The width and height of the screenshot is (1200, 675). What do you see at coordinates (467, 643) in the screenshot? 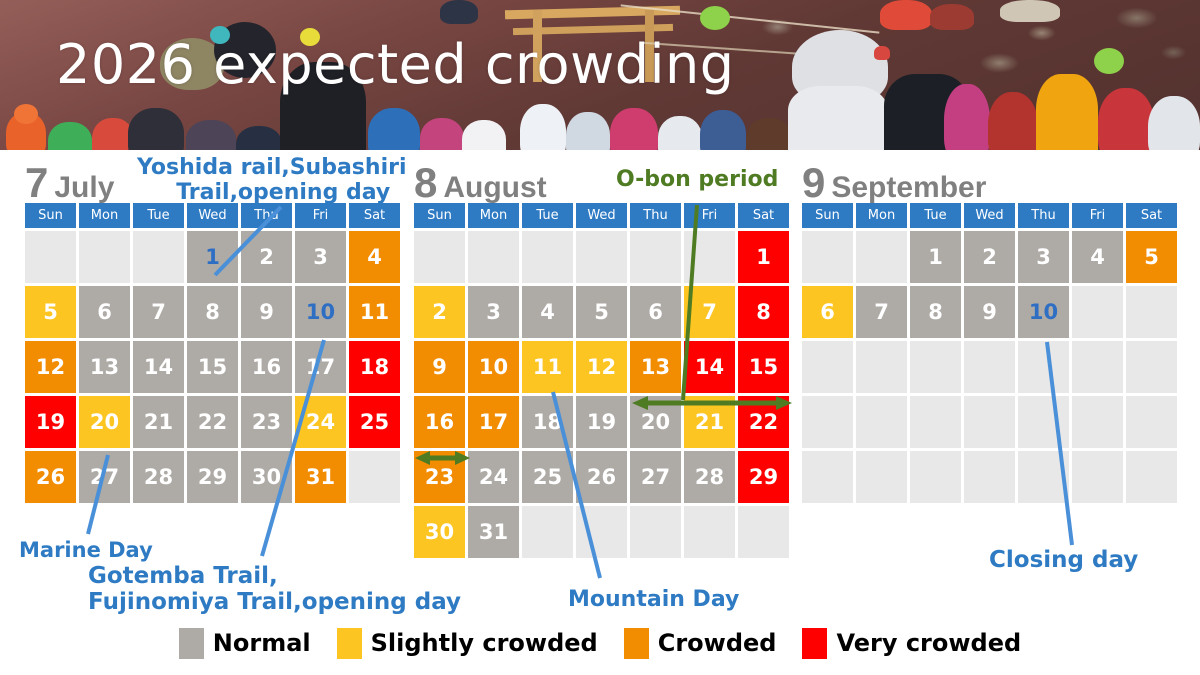
I see `legend-item: Slightly crowded` at bounding box center [467, 643].